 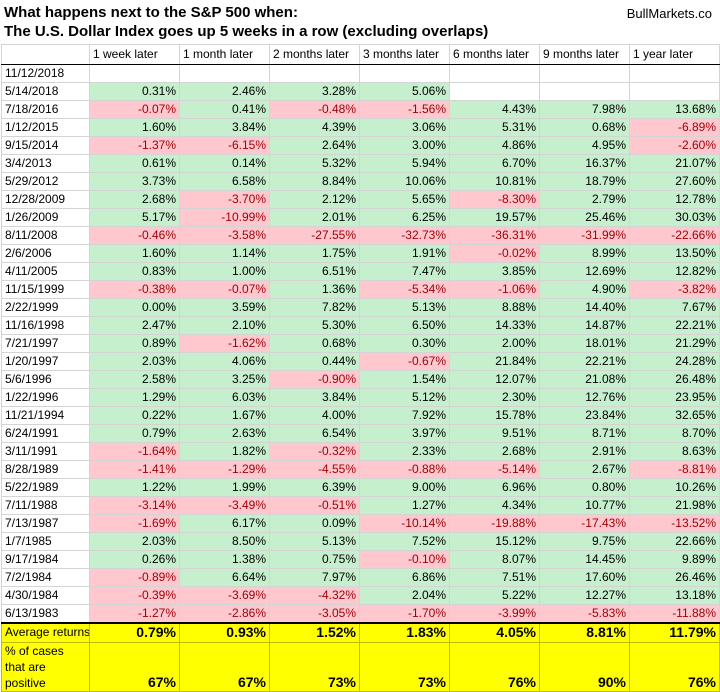 What do you see at coordinates (134, 487) in the screenshot?
I see `return-cell: 1.22%` at bounding box center [134, 487].